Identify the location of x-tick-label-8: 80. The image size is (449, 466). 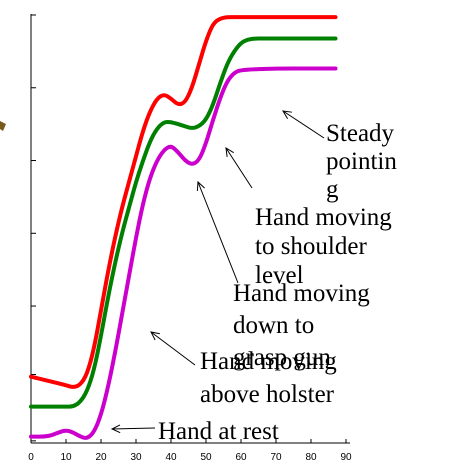
(311, 457).